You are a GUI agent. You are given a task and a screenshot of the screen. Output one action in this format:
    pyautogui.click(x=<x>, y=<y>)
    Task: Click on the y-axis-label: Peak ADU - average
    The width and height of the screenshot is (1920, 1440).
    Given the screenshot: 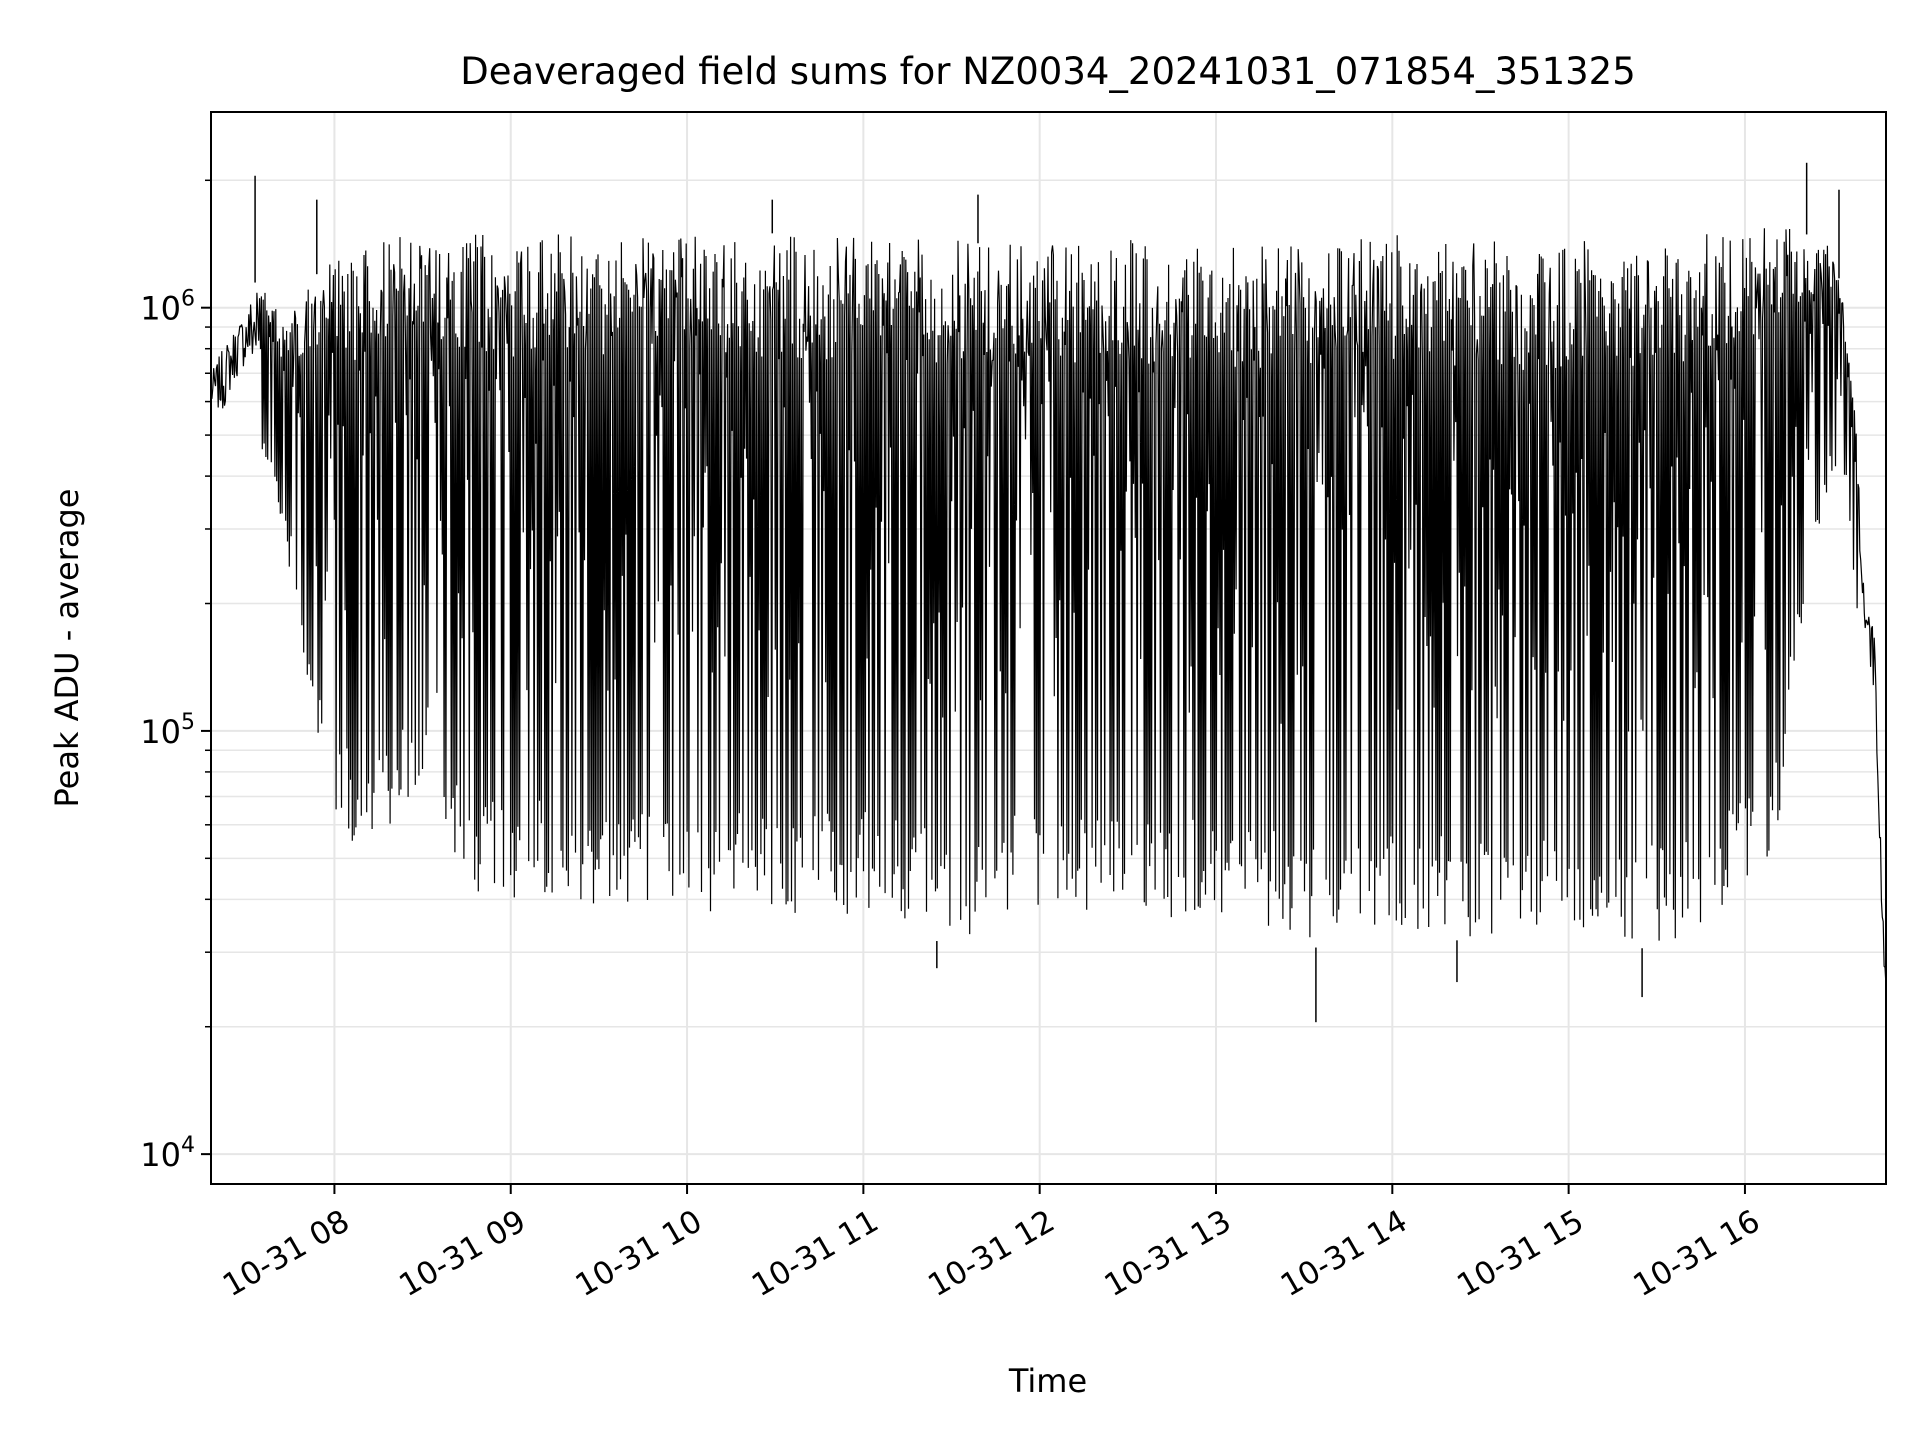 What is the action you would take?
    pyautogui.click(x=67, y=648)
    